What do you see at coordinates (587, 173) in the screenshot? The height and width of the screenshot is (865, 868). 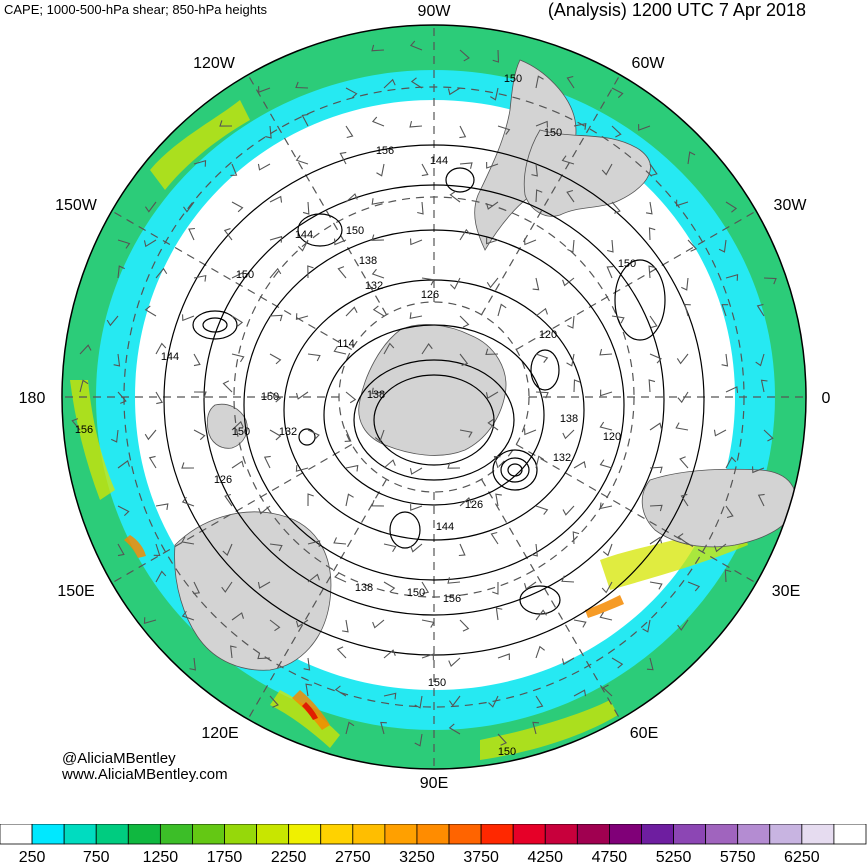 I see `north-america-land` at bounding box center [587, 173].